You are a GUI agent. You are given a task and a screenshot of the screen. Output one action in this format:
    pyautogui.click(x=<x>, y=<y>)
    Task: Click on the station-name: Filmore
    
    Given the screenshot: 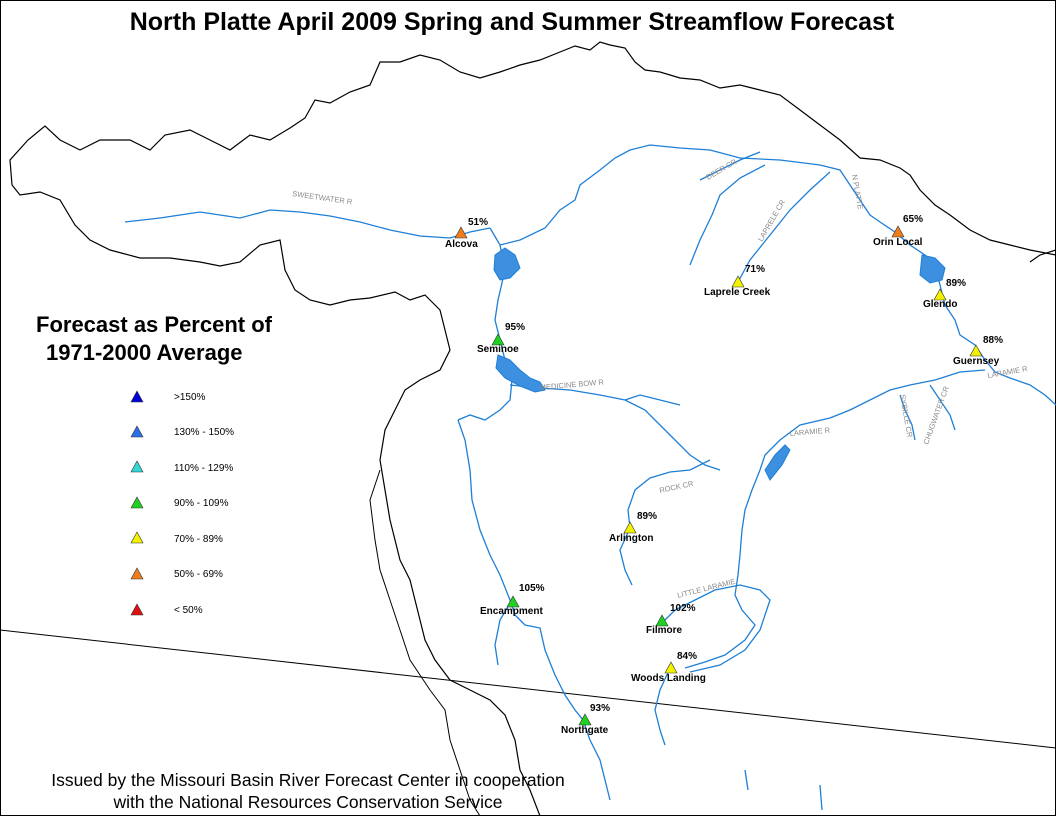 What is the action you would take?
    pyautogui.click(x=664, y=630)
    